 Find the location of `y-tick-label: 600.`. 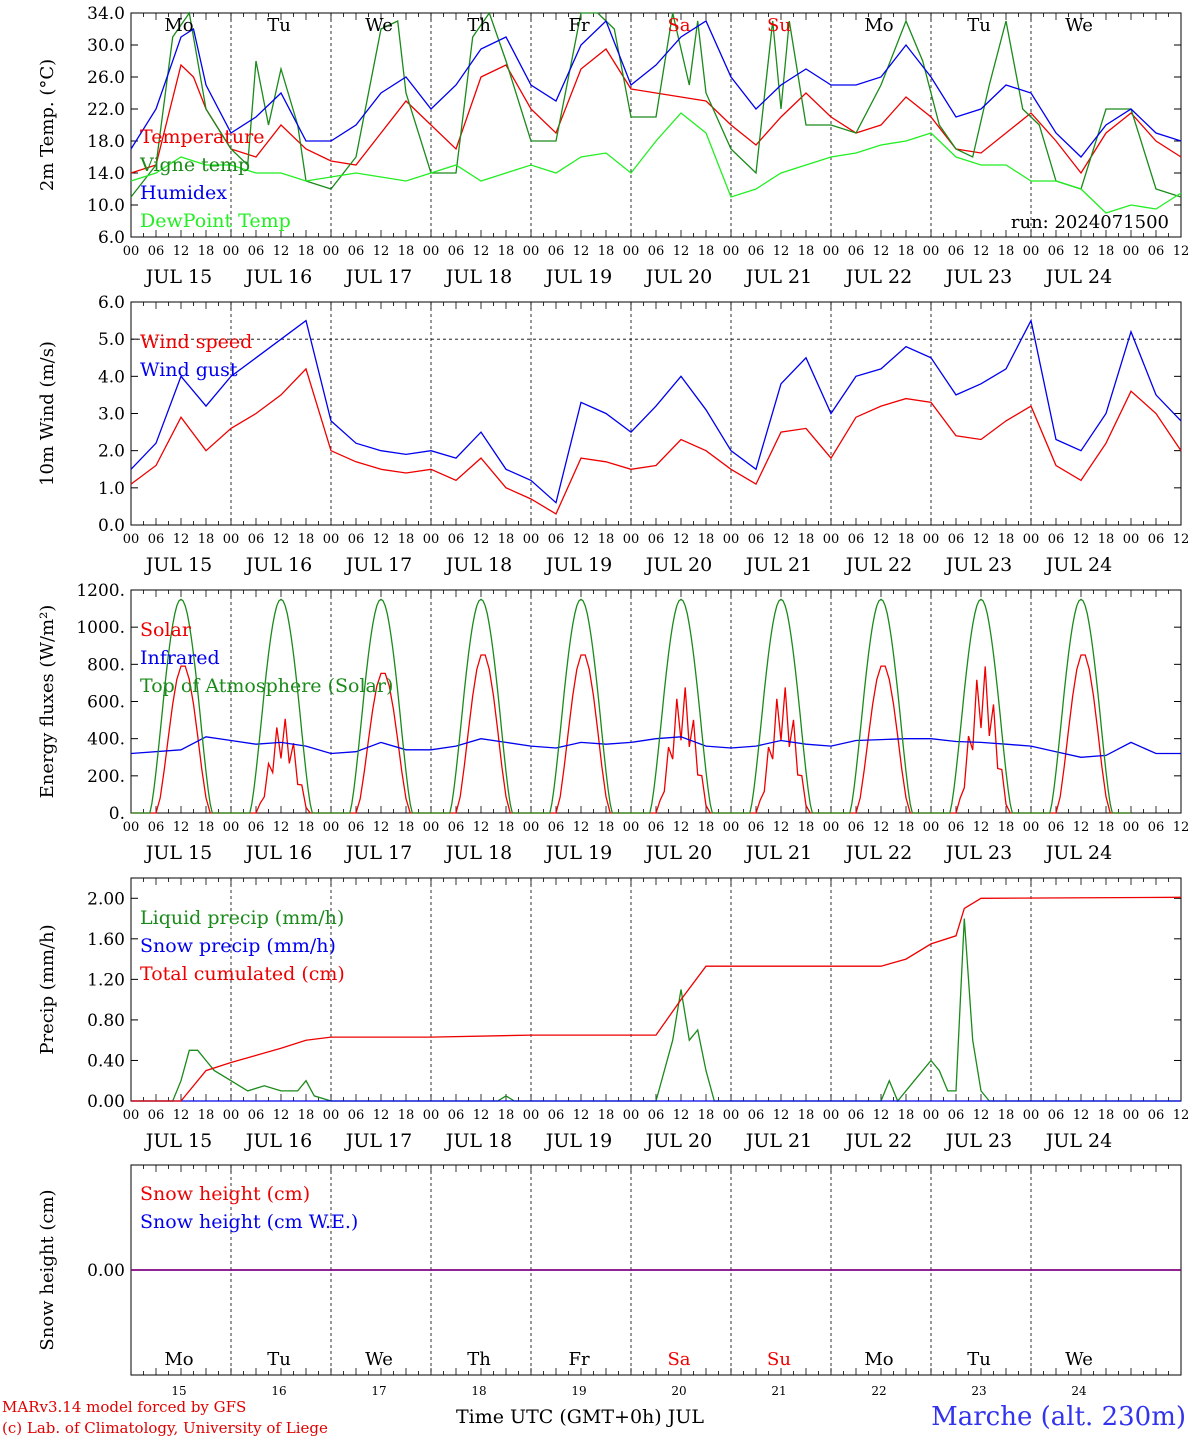

y-tick-label: 600. is located at coordinates (106, 703).